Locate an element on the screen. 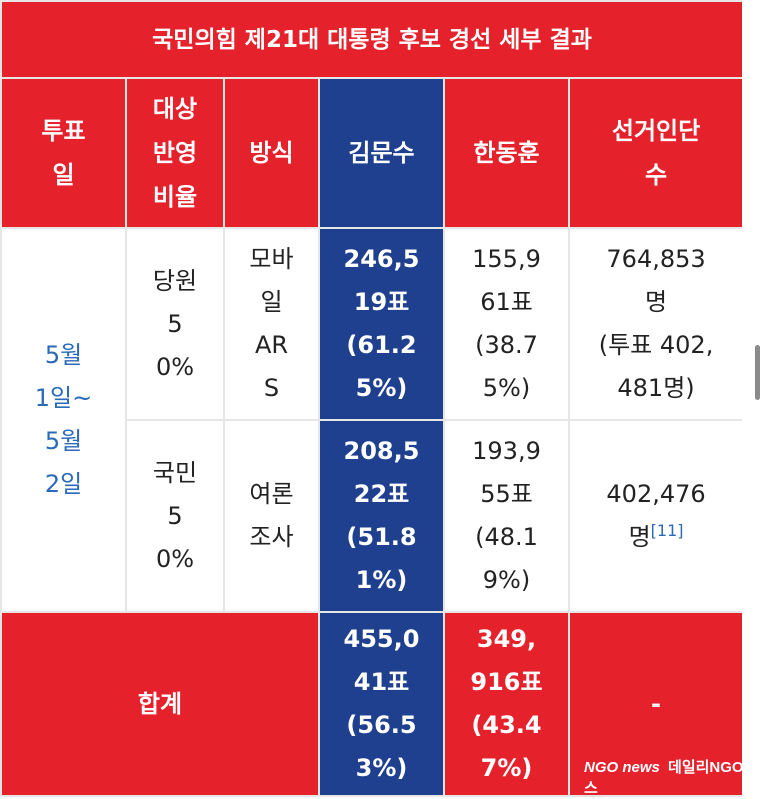 This screenshot has width=765, height=799. total-voters-cell: - is located at coordinates (656, 704).